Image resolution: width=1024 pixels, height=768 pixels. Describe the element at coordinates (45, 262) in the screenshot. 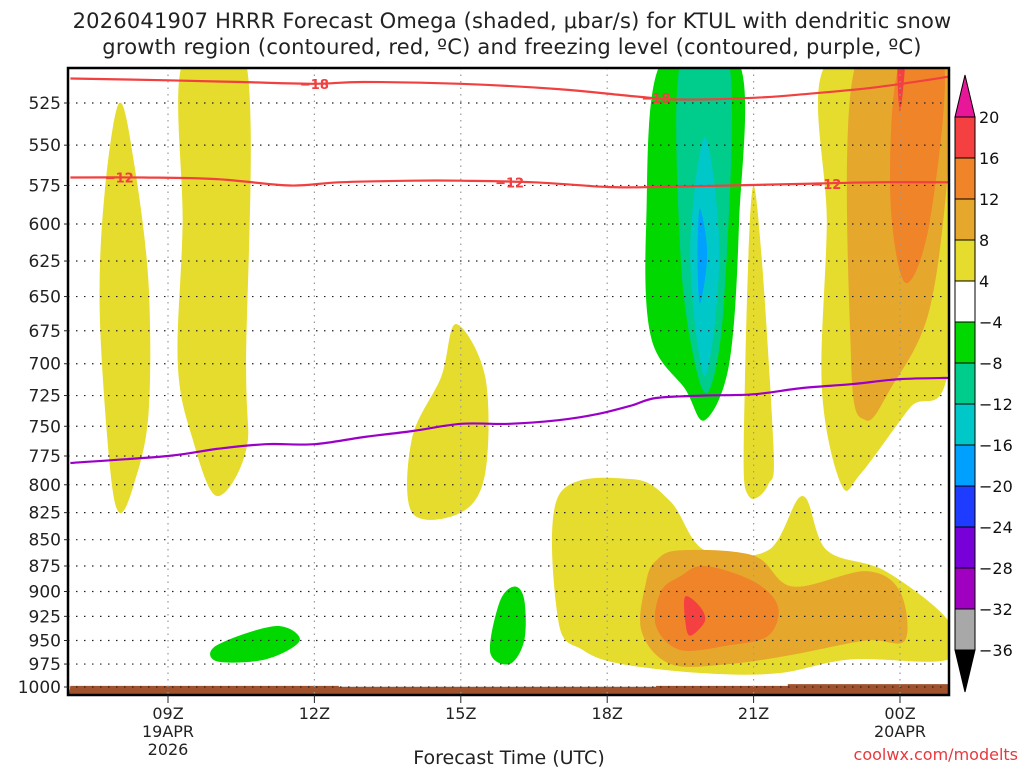

I see `y-tick-label: 625` at that location.